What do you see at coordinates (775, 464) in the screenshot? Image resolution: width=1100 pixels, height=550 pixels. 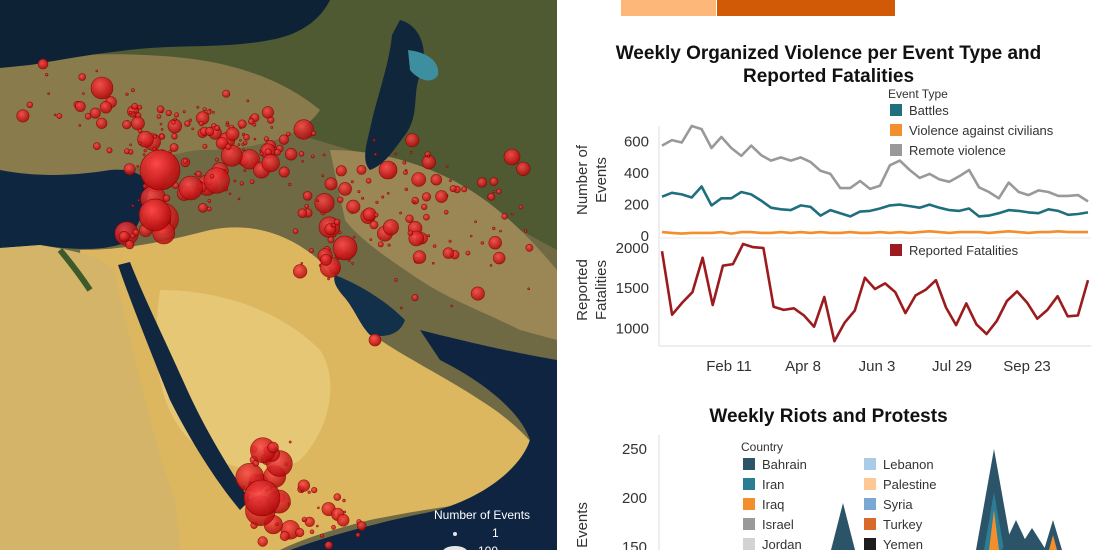 I see `country-legend-bahrain: Bahrain` at bounding box center [775, 464].